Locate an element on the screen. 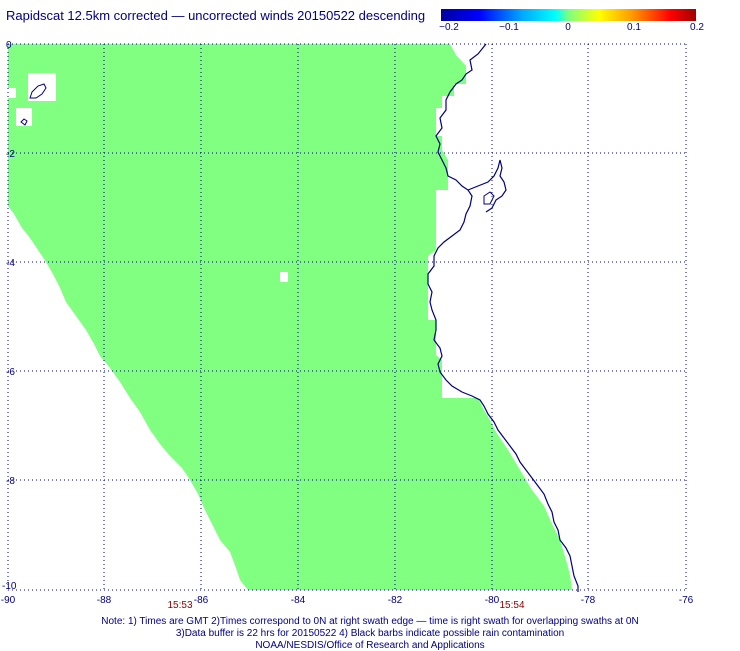  lat-tick-label: 0 is located at coordinates (9, 45).